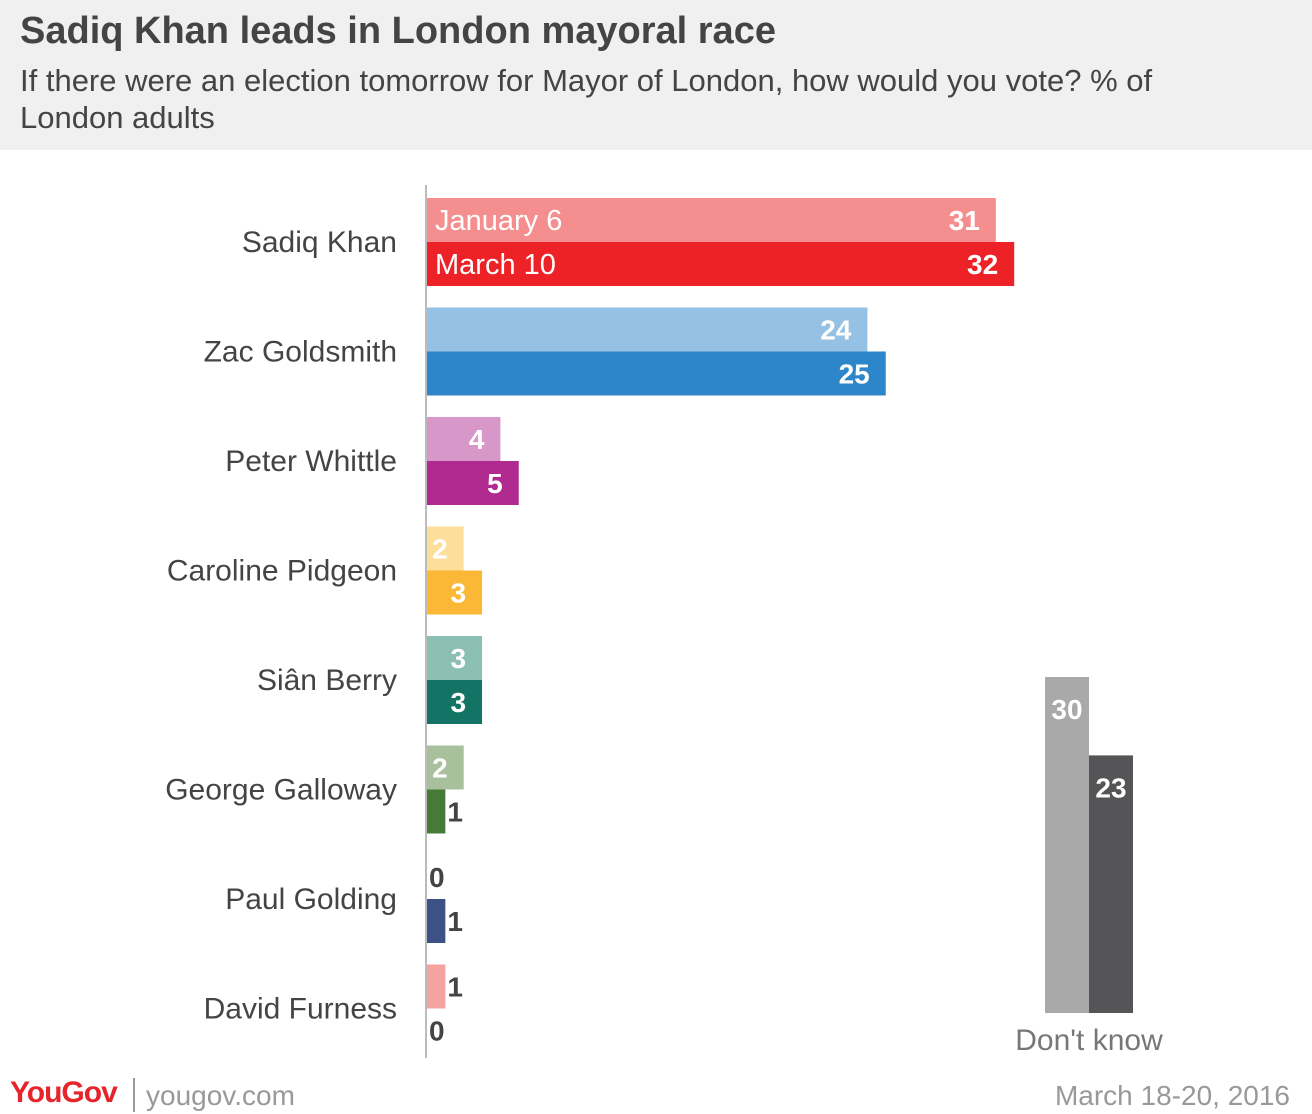 The height and width of the screenshot is (1114, 1312). I want to click on chart-title: Sadiq Khan leads in London mayoral race, so click(398, 31).